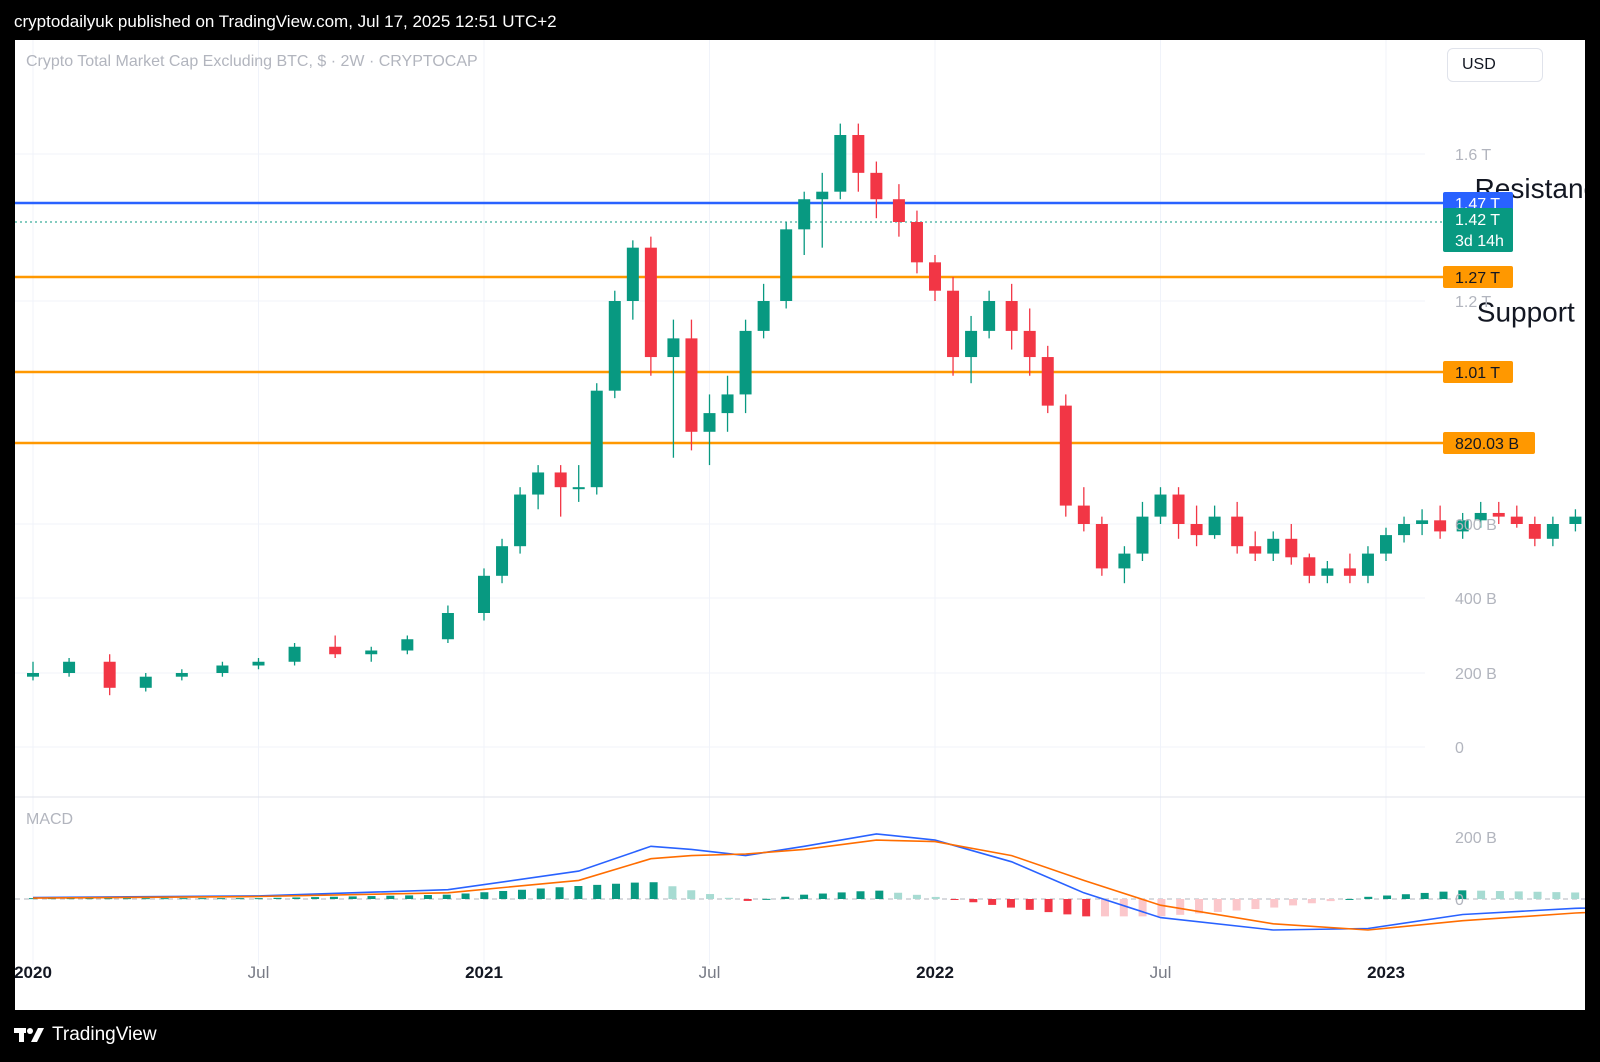  What do you see at coordinates (104, 1034) in the screenshot?
I see `footer-brand-label: TradingView` at bounding box center [104, 1034].